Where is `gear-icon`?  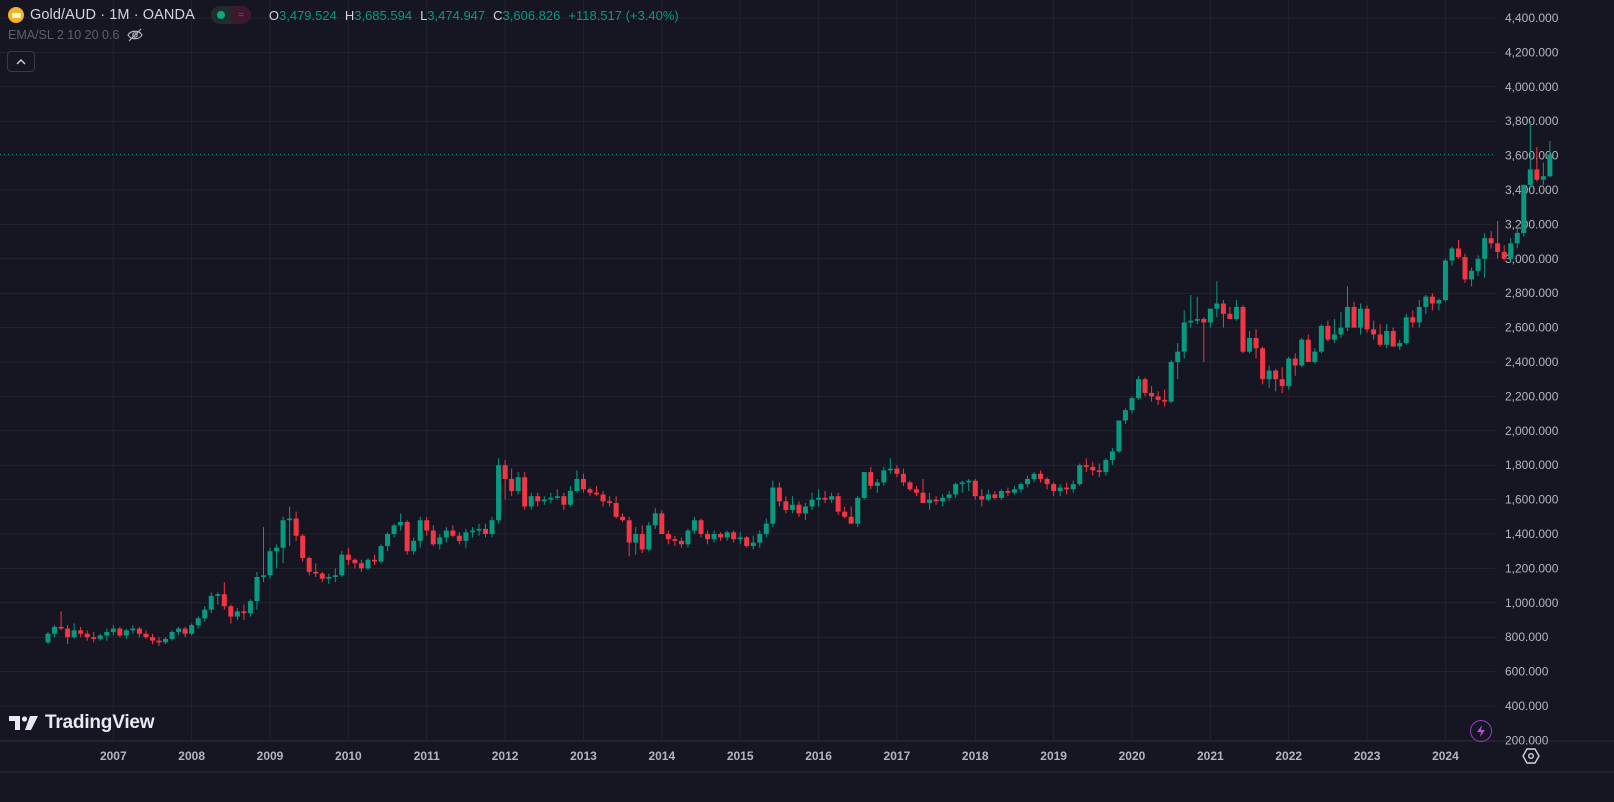
gear-icon is located at coordinates (1531, 756).